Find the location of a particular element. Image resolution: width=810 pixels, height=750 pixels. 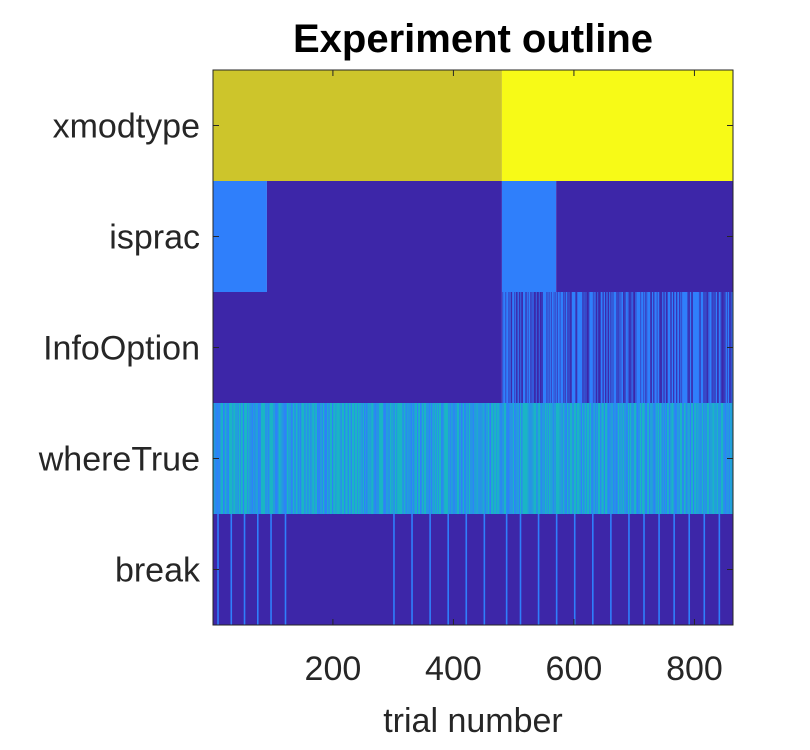

row-label-break: break is located at coordinates (158, 571).